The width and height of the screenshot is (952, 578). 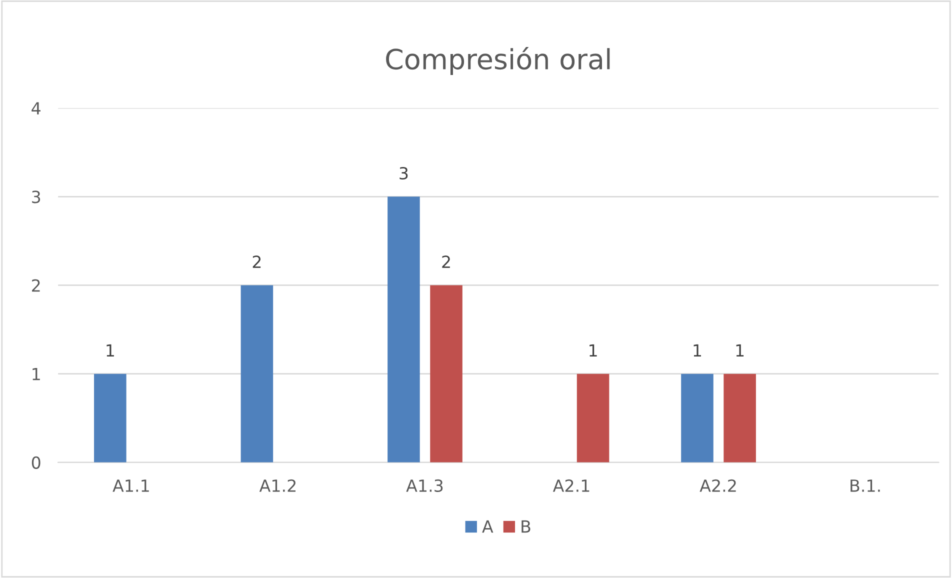 What do you see at coordinates (36, 374) in the screenshot?
I see `y-tick-label: 1` at bounding box center [36, 374].